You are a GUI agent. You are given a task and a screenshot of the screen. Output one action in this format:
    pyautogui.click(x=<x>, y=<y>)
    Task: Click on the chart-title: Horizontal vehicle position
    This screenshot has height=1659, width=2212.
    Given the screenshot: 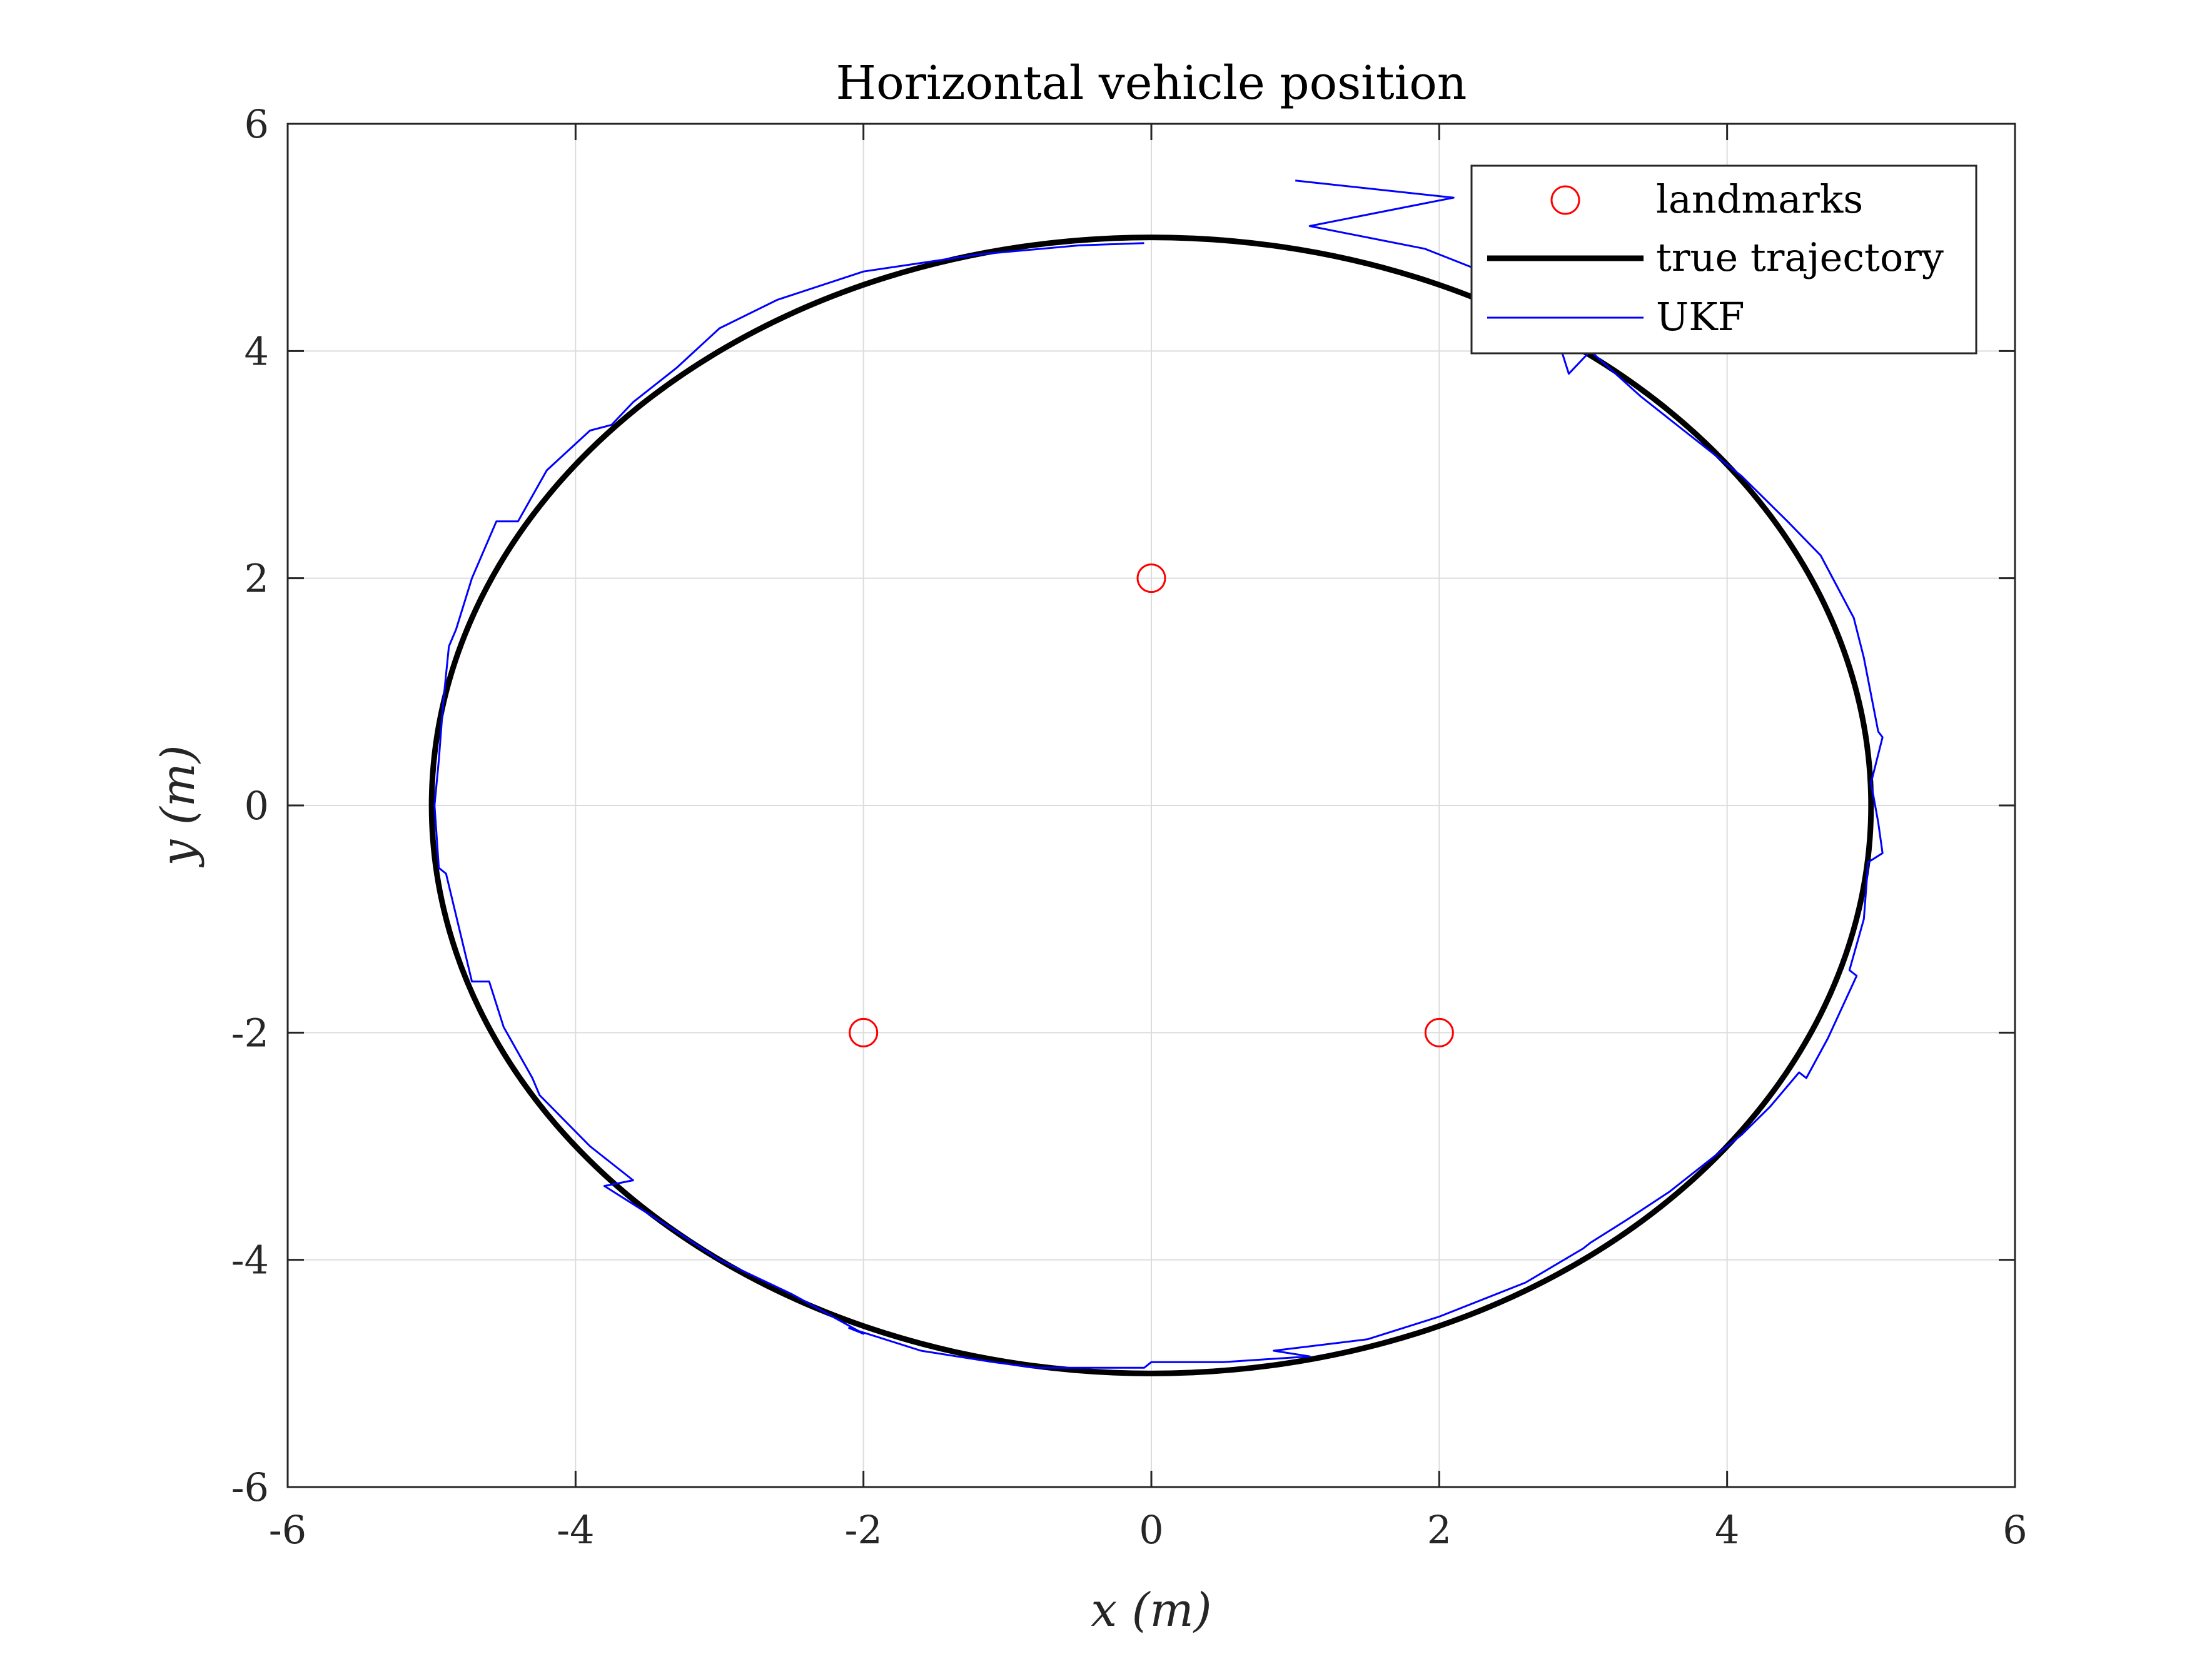 What is the action you would take?
    pyautogui.click(x=1151, y=83)
    